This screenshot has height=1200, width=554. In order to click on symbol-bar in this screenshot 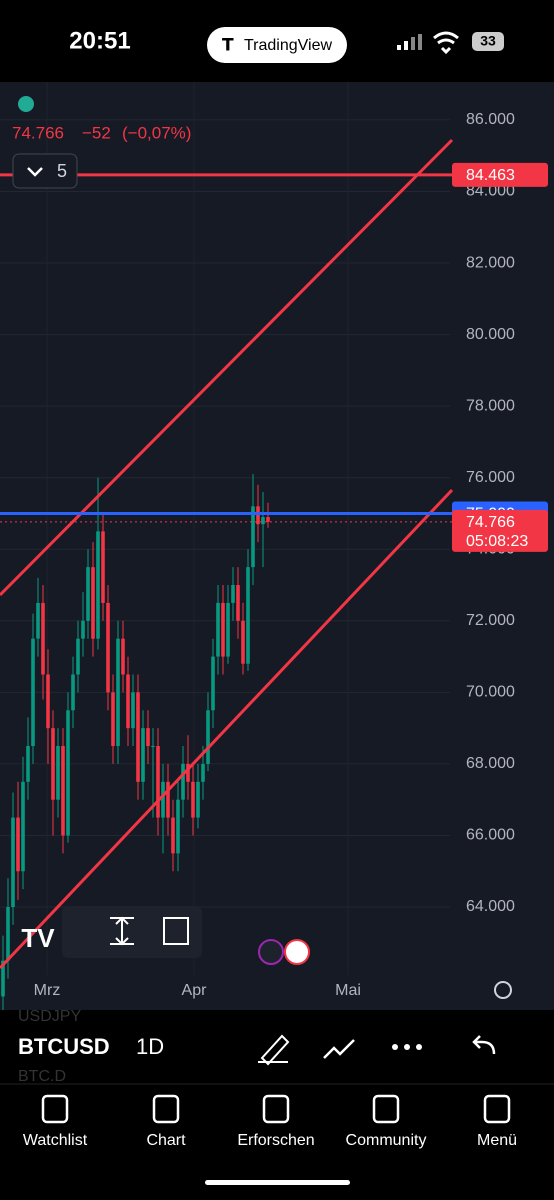, I will do `click(277, 1047)`.